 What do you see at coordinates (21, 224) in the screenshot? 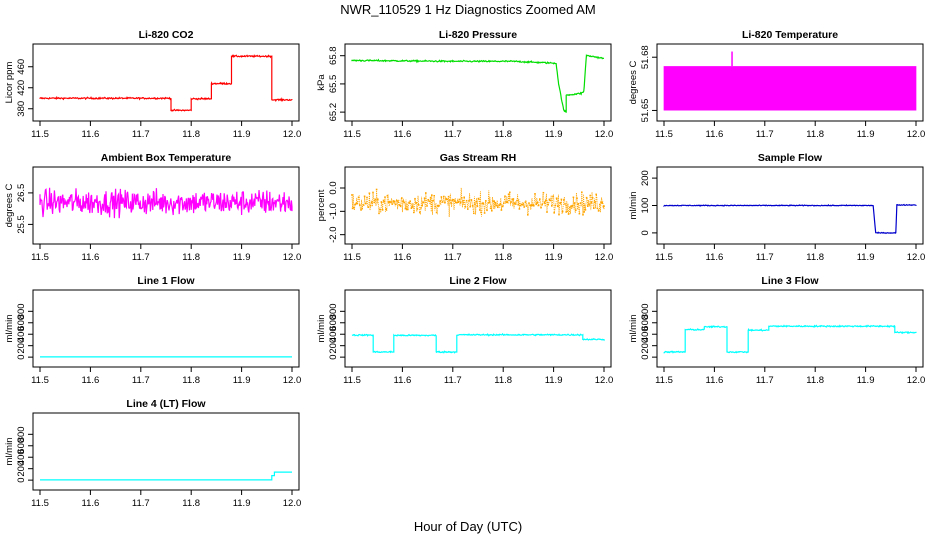
I see `y-tick-label: 25.5` at bounding box center [21, 224].